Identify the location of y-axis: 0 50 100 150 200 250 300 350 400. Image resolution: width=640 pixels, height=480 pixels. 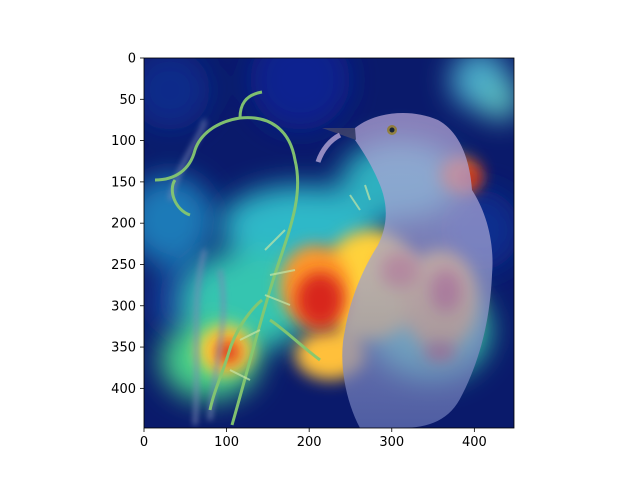
(127, 224).